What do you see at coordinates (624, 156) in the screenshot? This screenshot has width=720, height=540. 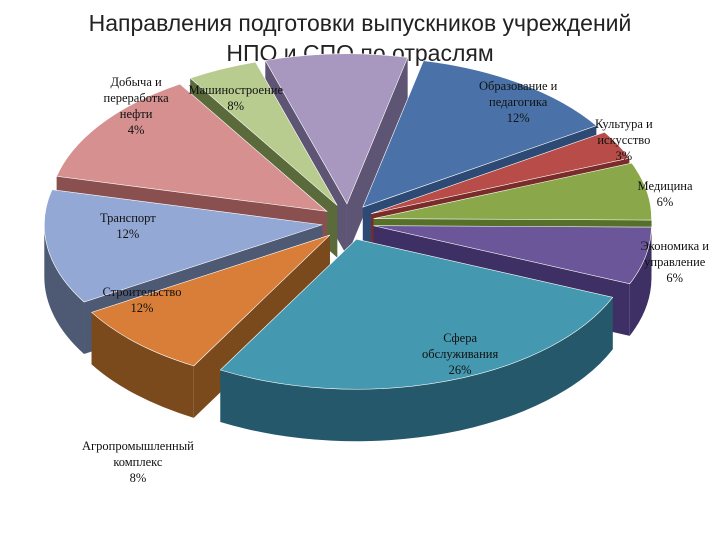 I see `slice-value-label: 3%` at bounding box center [624, 156].